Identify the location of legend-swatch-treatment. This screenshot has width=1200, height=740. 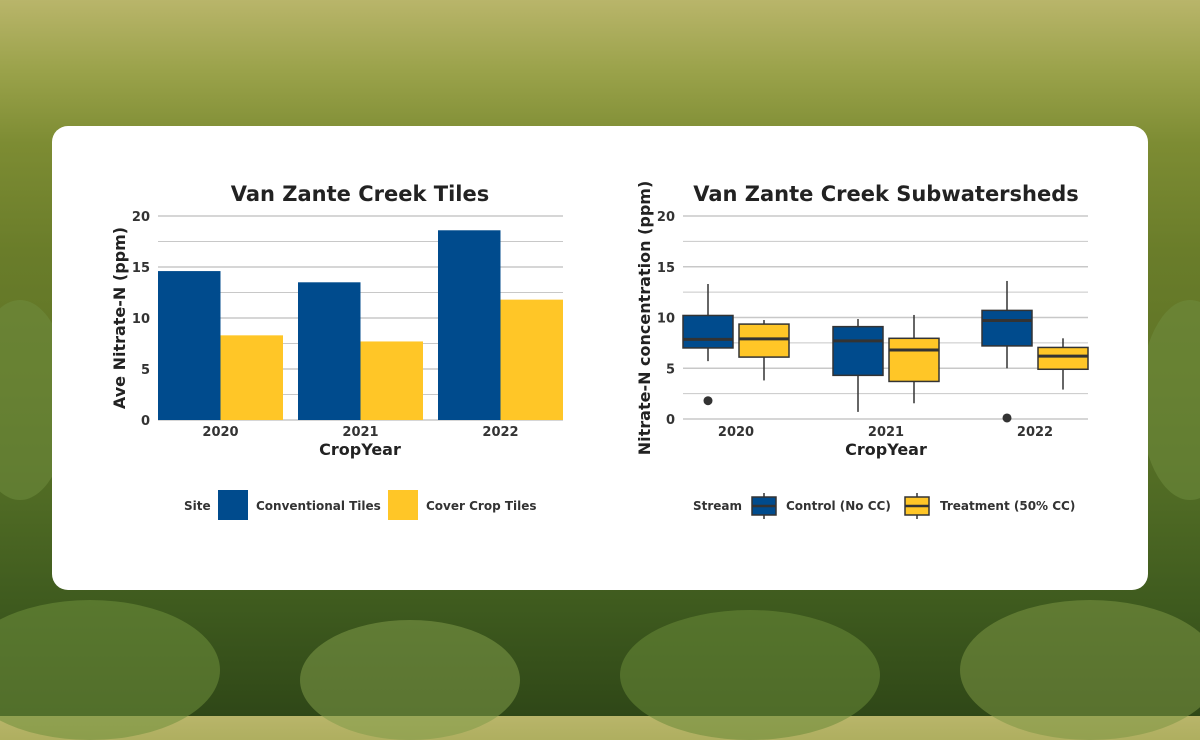
(917, 506).